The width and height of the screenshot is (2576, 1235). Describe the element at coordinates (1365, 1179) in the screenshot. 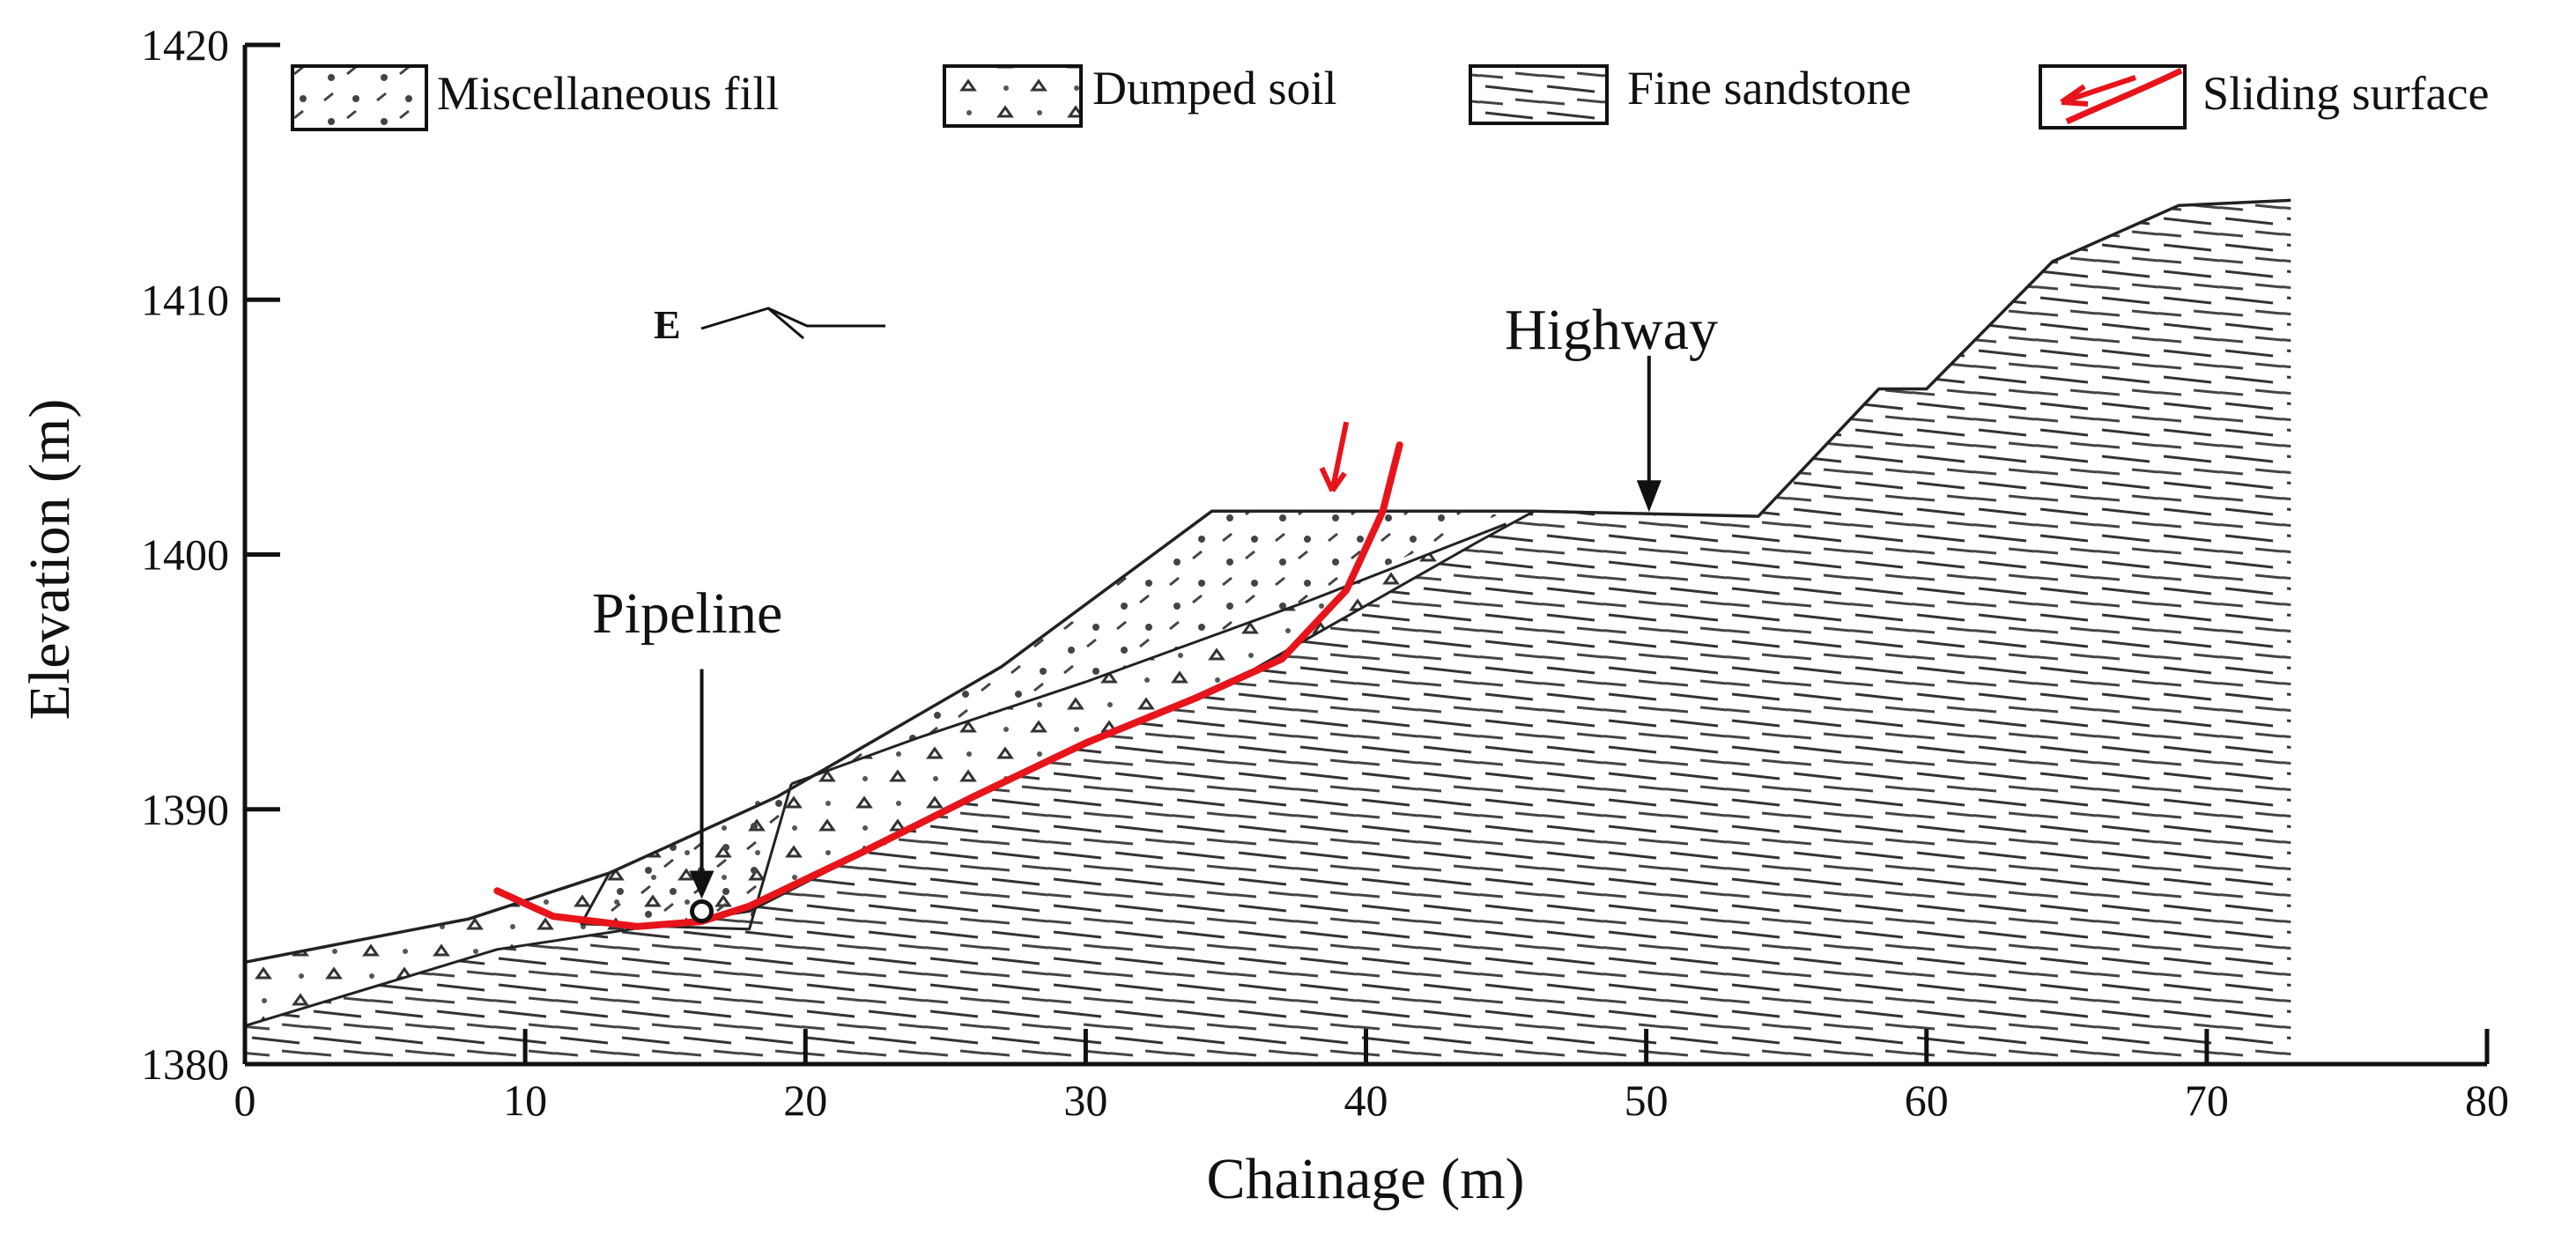

I see `x-axis-title: Chainage (m)` at that location.